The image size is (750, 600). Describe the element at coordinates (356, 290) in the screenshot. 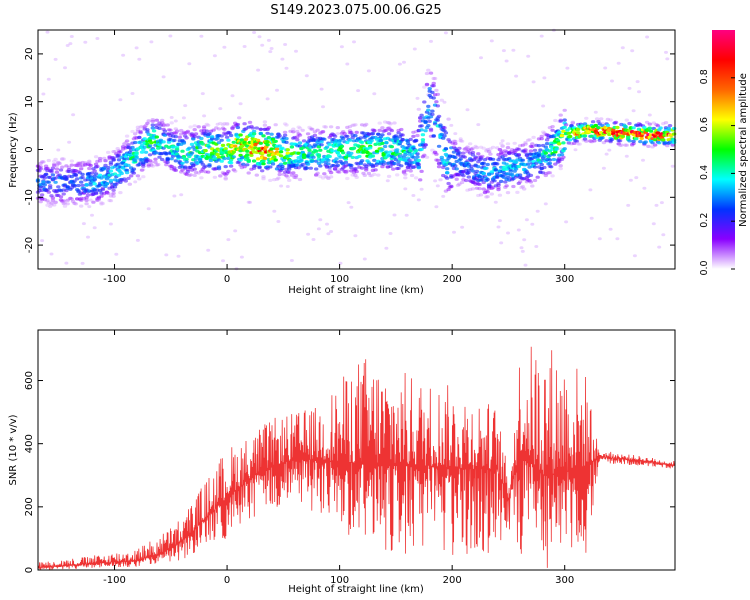

I see `spectrogram-x-label: Height of straight line (km)` at that location.